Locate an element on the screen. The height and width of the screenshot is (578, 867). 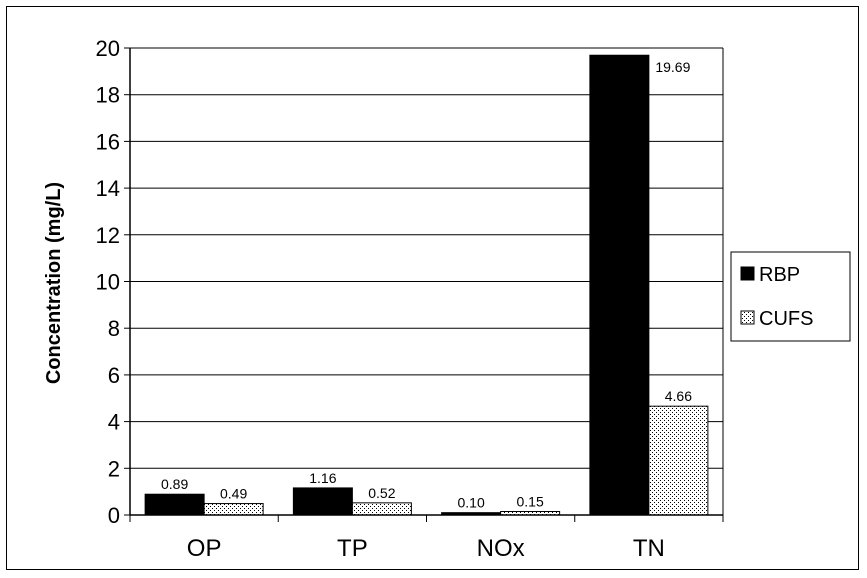
y-axis-label: Concentration (mg/L) is located at coordinates (54, 283).